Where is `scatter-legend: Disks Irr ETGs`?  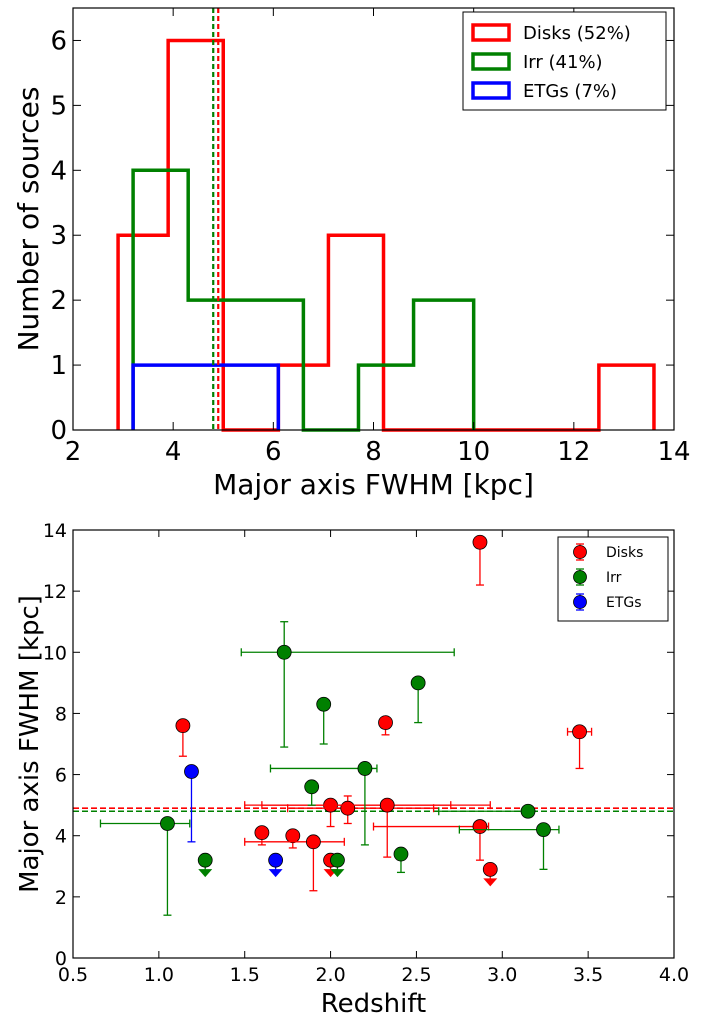 scatter-legend: Disks Irr ETGs is located at coordinates (613, 579).